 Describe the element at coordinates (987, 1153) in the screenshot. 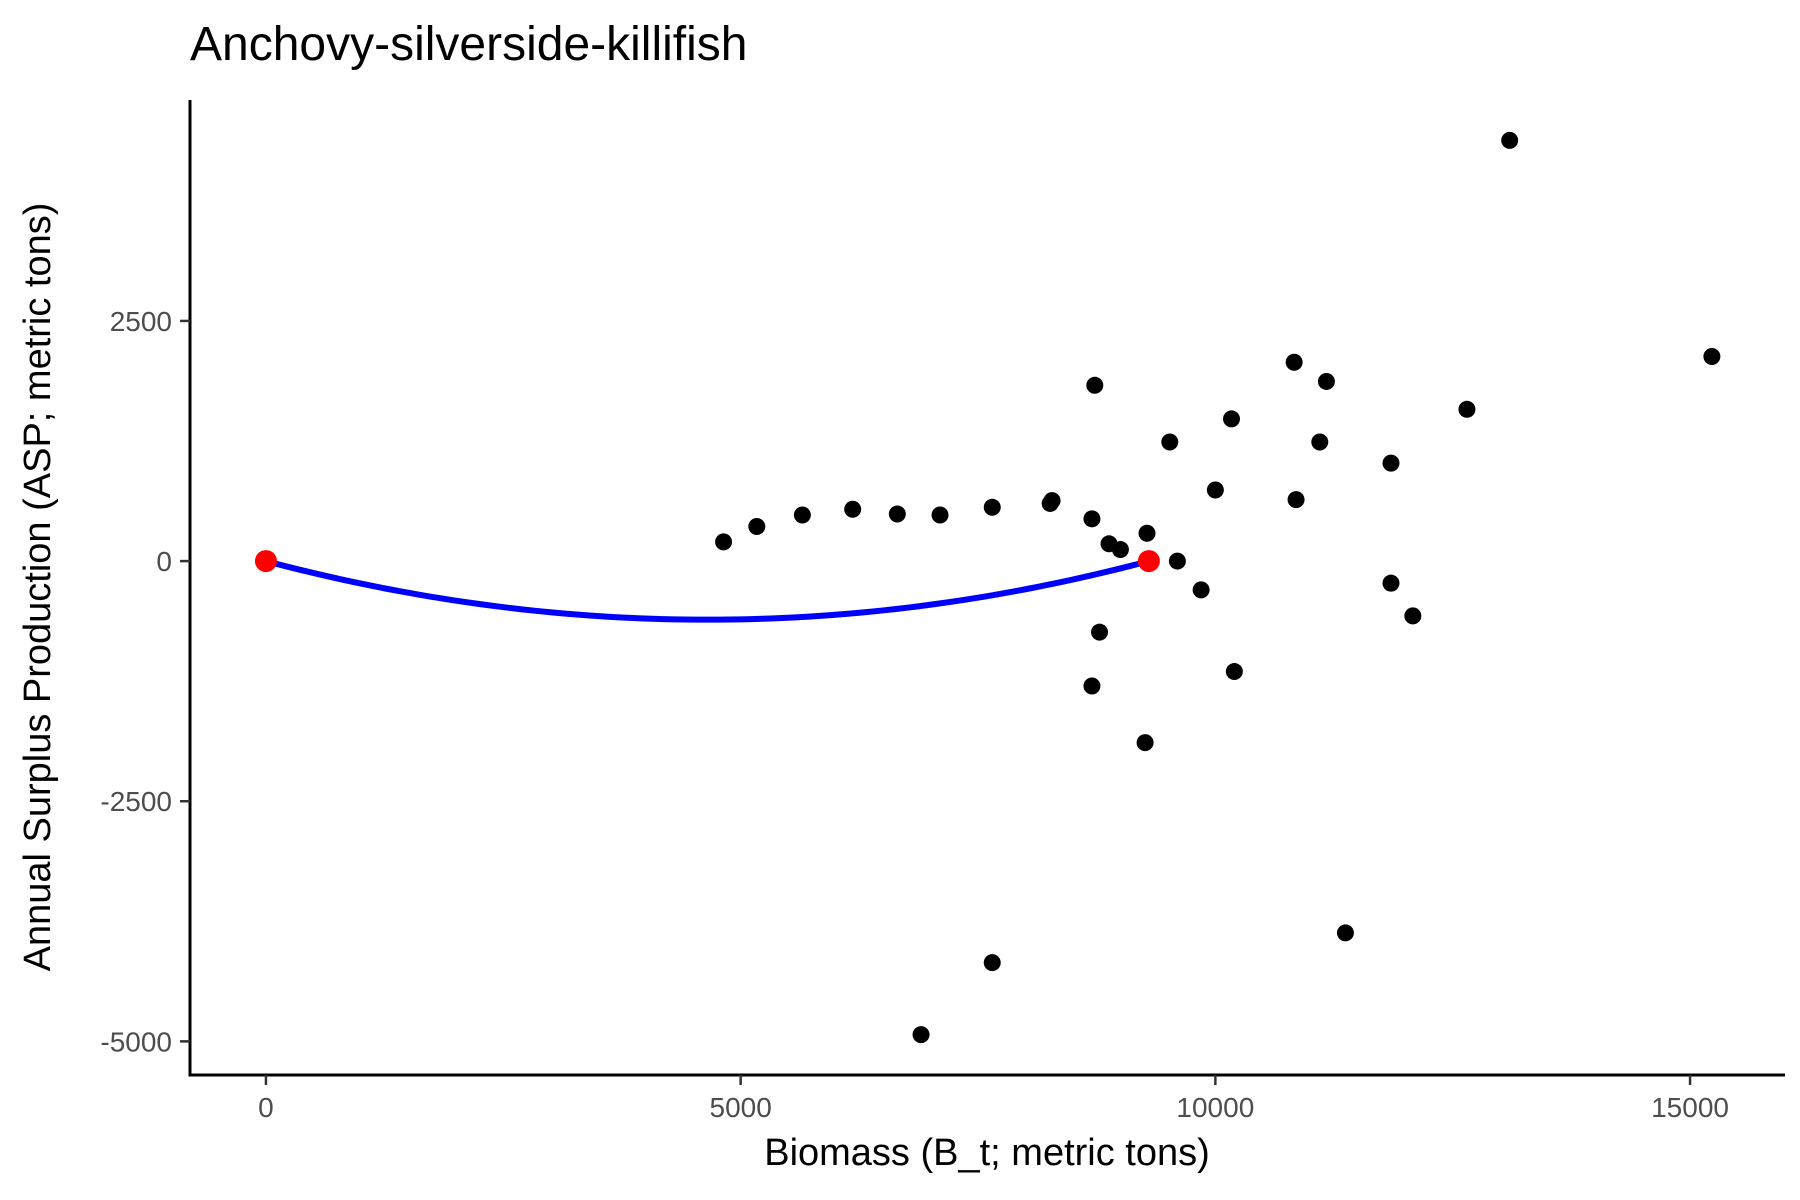

I see `x-axis-label: Biomass (B_t; metric tons)` at that location.